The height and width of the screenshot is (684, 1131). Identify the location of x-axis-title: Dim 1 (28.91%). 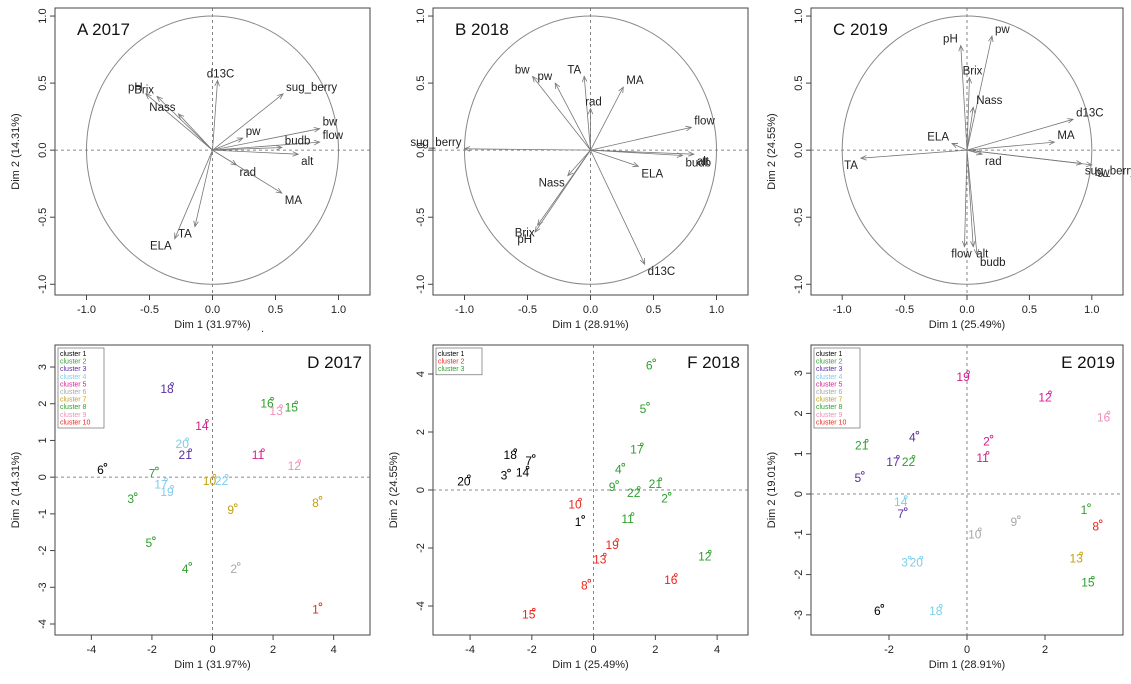
(590, 325).